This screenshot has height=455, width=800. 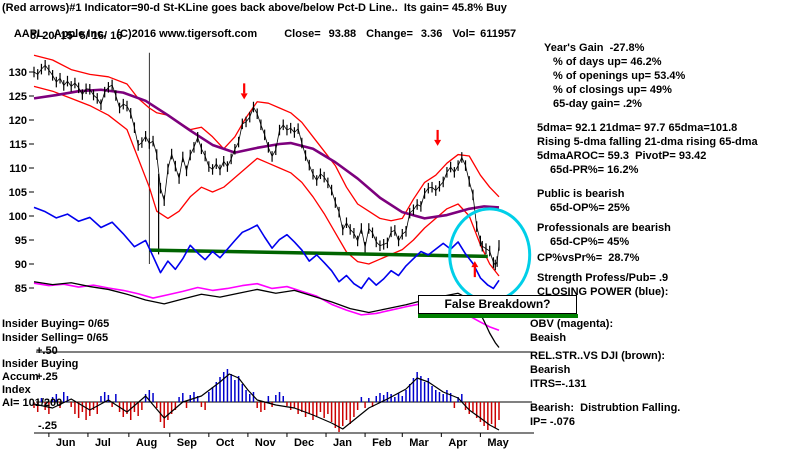 What do you see at coordinates (187, 443) in the screenshot?
I see `month-label: Sep` at bounding box center [187, 443].